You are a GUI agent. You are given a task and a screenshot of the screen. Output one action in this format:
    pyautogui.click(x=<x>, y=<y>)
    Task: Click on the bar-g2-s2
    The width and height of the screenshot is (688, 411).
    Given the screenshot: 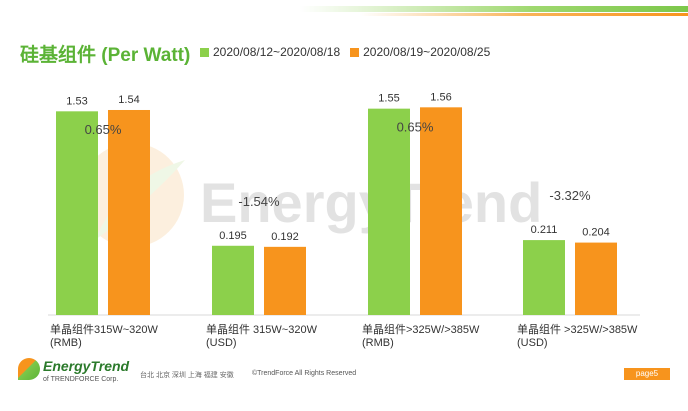 What is the action you would take?
    pyautogui.click(x=285, y=280)
    